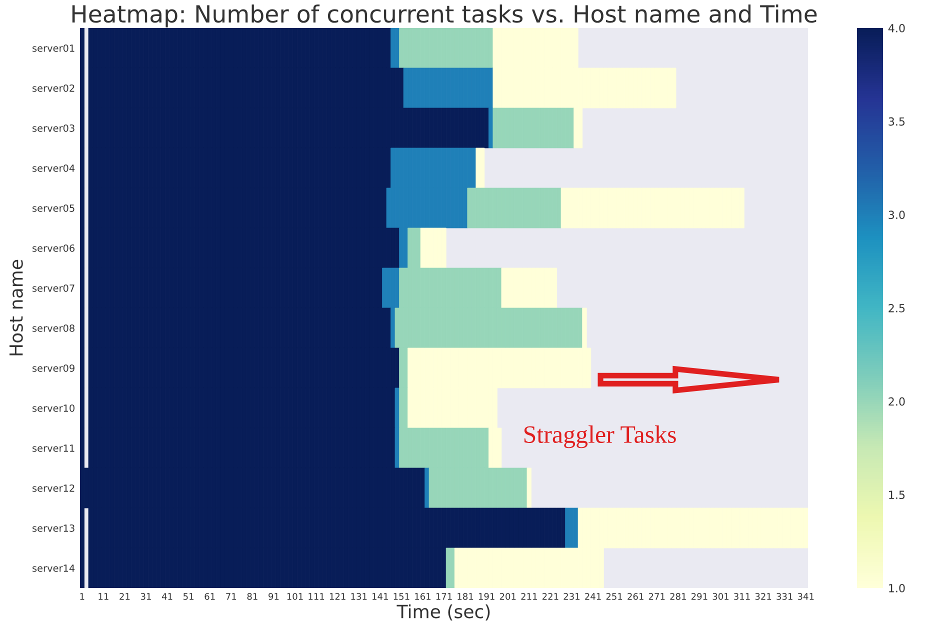  What do you see at coordinates (699, 596) in the screenshot?
I see `x-tick-label: 291` at bounding box center [699, 596].